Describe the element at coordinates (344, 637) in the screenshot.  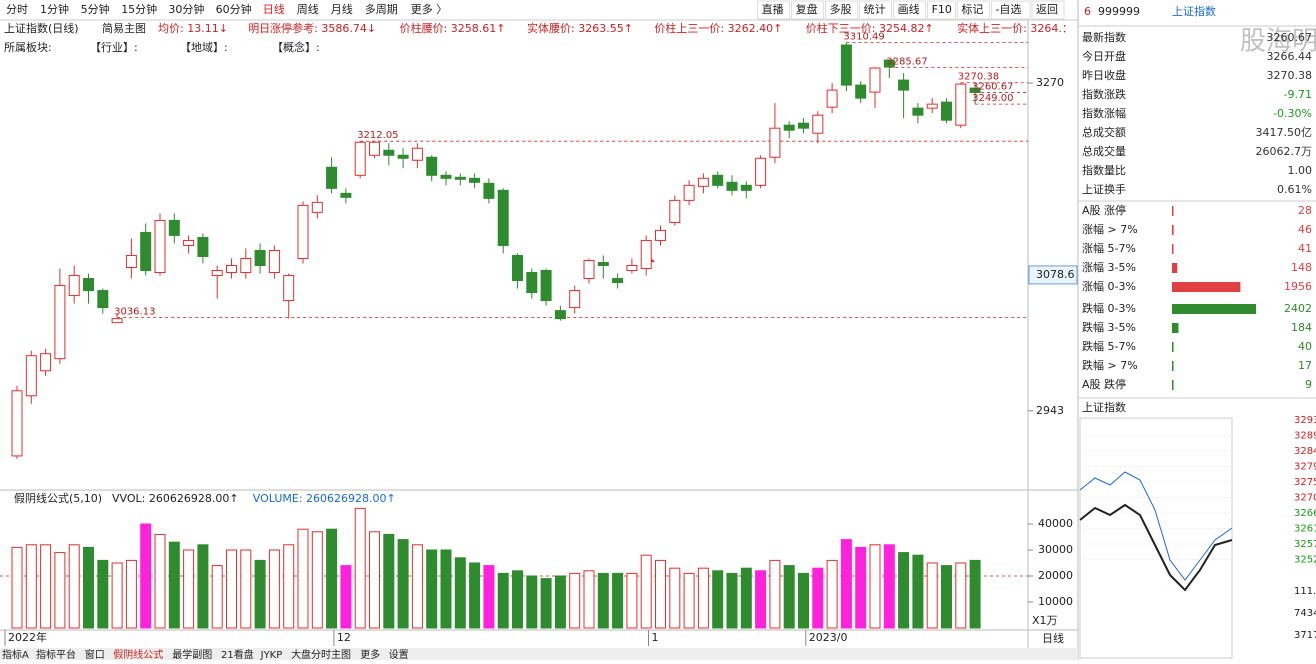
I see `x-tick-label: 12` at that location.